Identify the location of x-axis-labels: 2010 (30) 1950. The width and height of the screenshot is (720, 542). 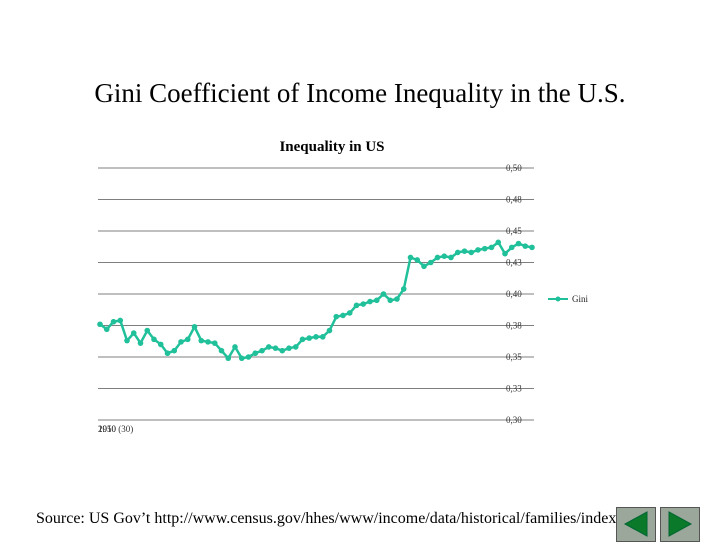
(115, 429).